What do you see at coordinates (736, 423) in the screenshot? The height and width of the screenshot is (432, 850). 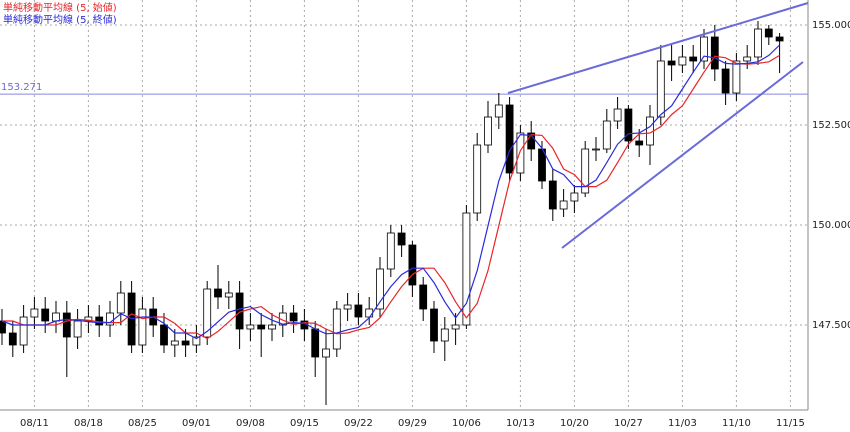 I see `x-tick-label: 11/10` at bounding box center [736, 423].